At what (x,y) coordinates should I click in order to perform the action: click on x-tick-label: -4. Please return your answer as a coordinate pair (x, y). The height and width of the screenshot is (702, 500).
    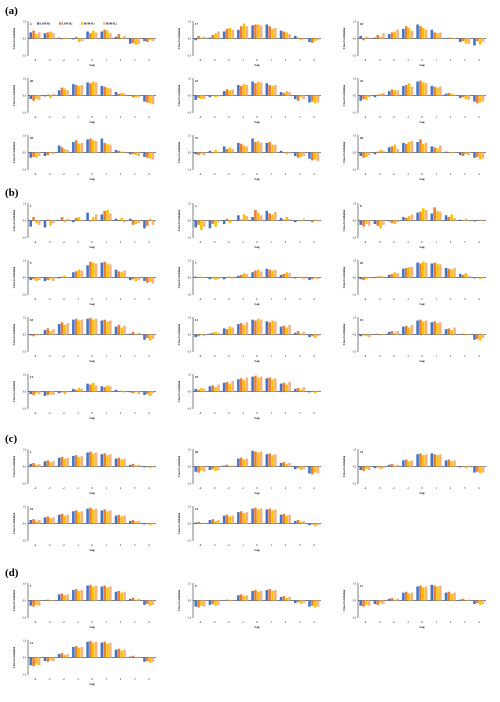
    Looking at the image, I should click on (35, 413).